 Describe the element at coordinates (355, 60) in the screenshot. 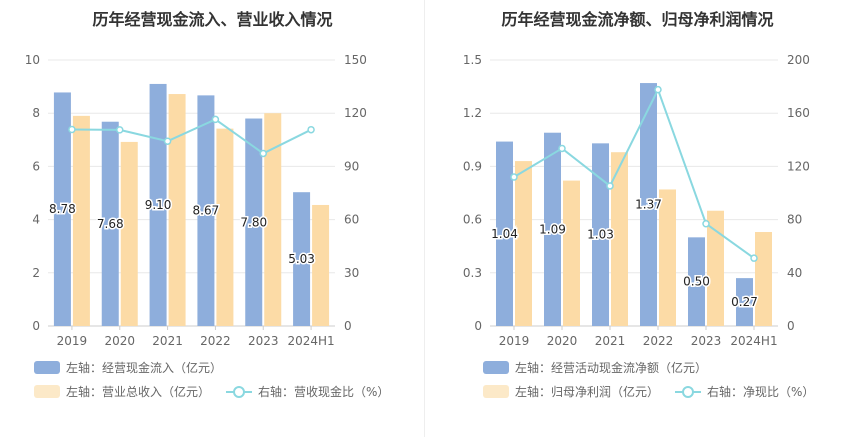

I see `y-right-tick-label: 150` at that location.